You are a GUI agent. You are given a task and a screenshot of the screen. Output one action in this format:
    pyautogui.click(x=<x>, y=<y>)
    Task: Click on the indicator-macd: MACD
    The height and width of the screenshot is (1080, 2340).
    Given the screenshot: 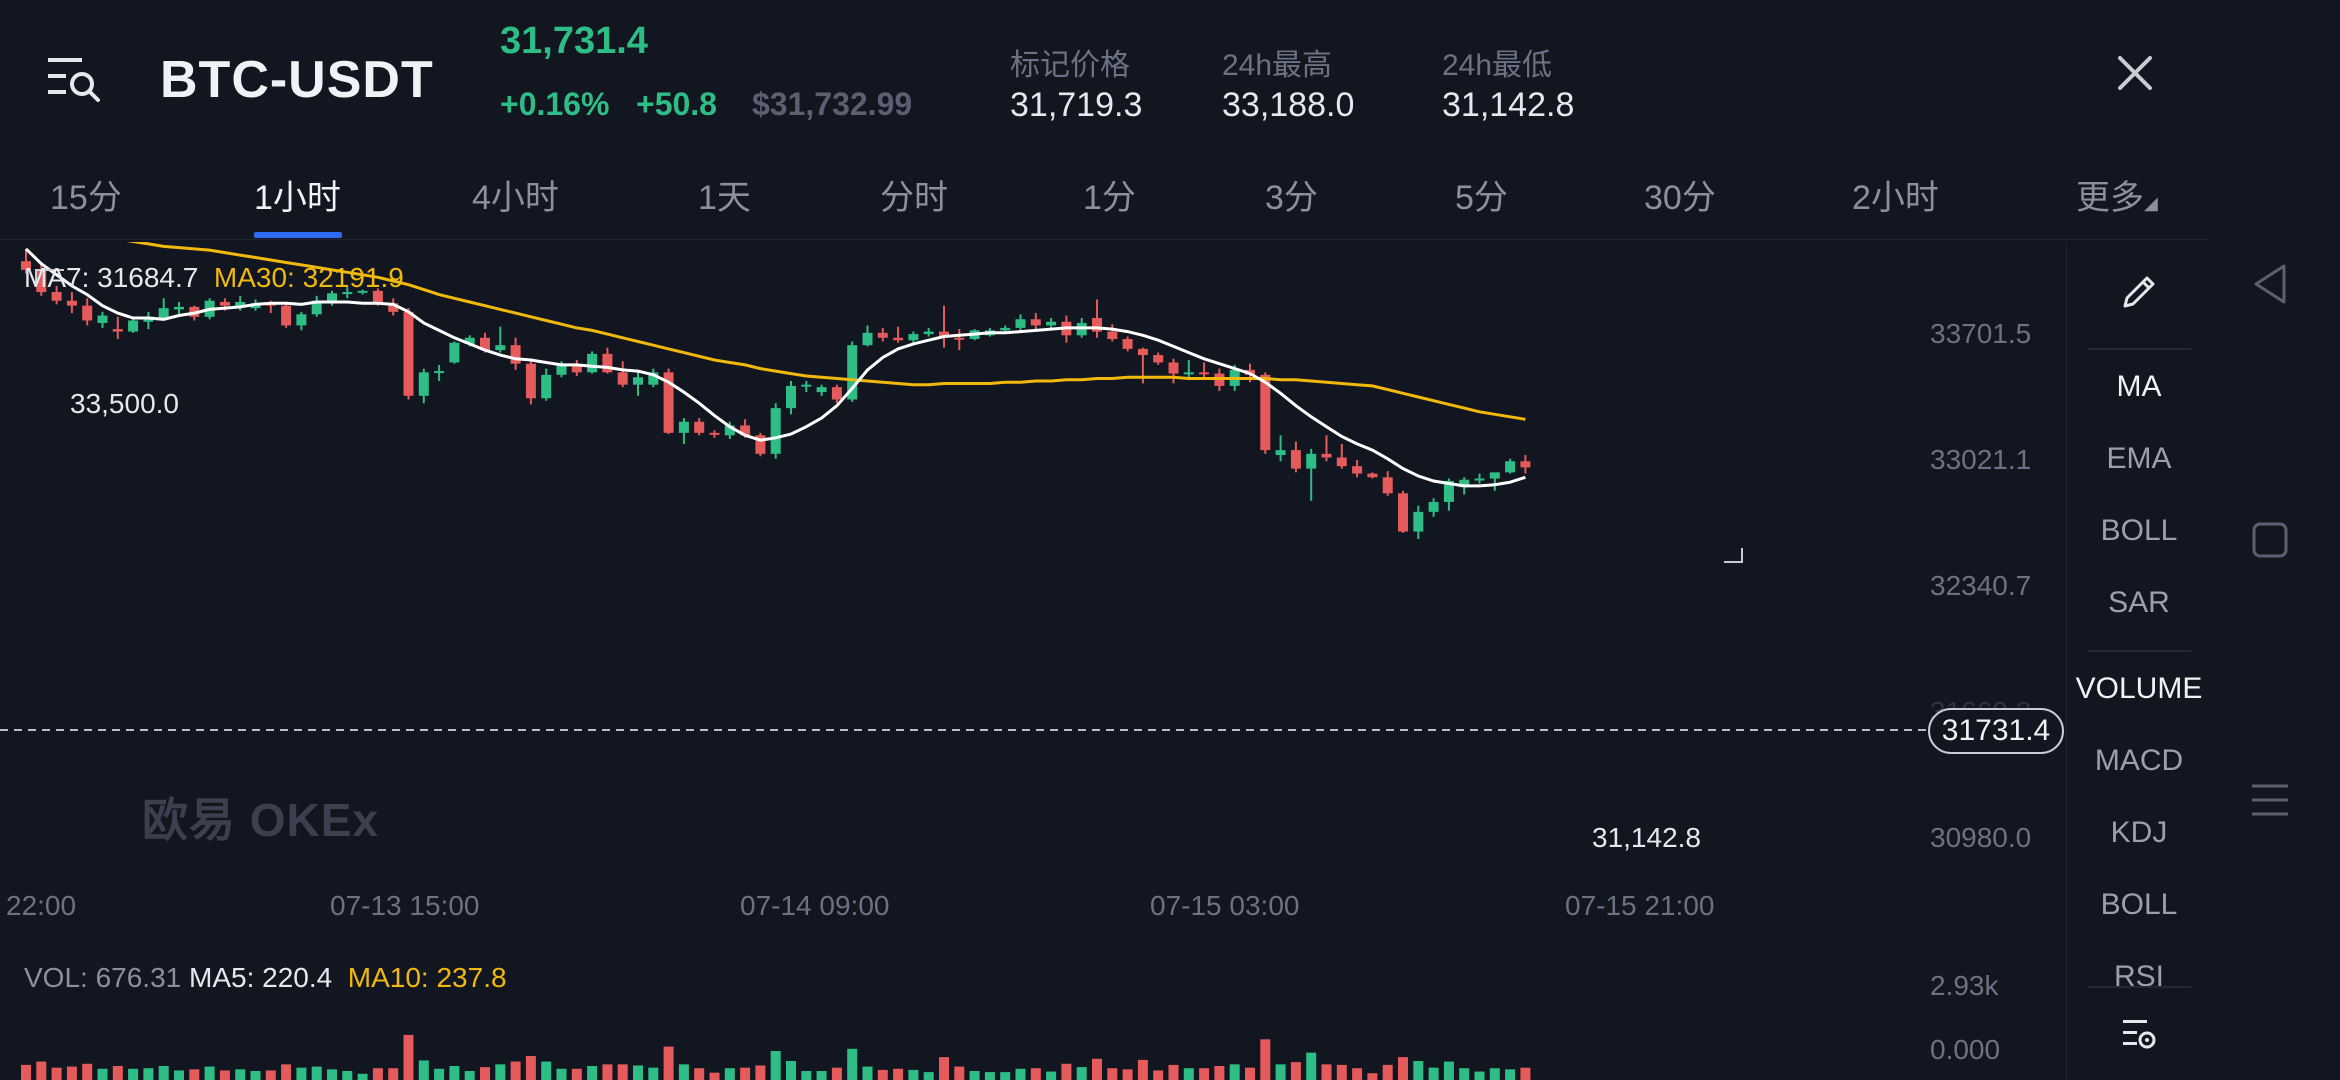 What is the action you would take?
    pyautogui.click(x=2139, y=760)
    